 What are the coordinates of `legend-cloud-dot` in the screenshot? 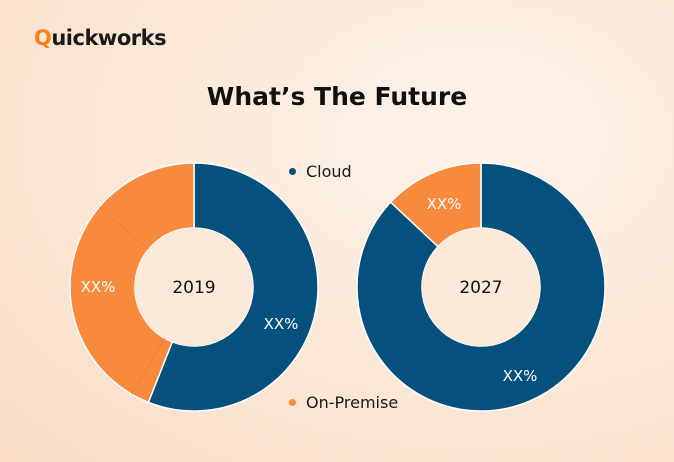 It's located at (292, 171).